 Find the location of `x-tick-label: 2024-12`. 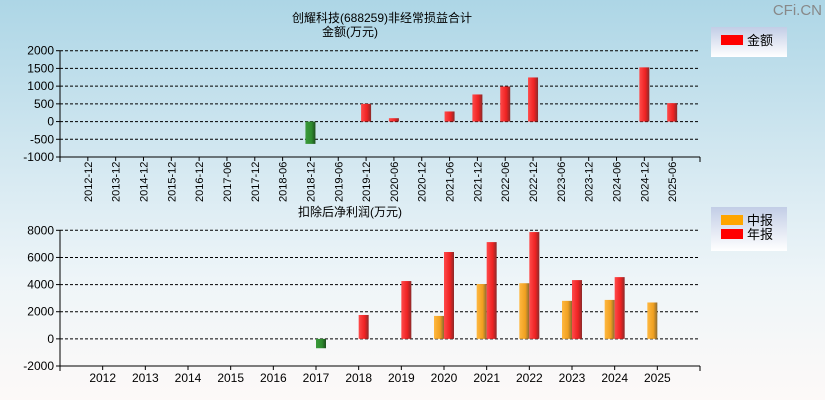

x-tick-label: 2024-12 is located at coordinates (645, 182).